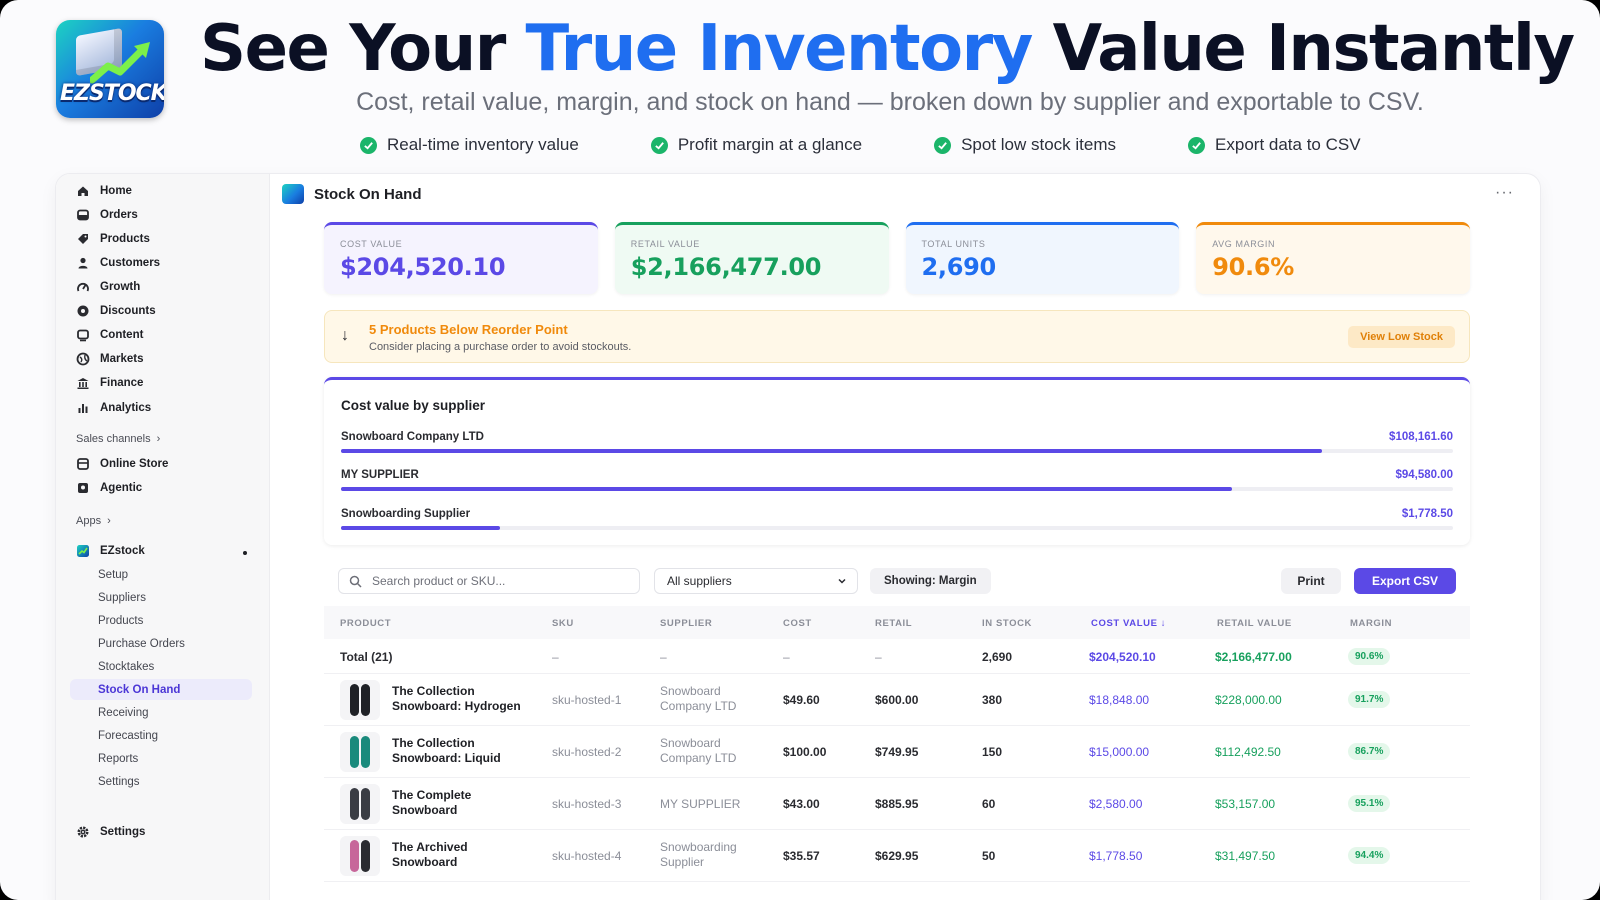  What do you see at coordinates (1405, 581) in the screenshot?
I see `export-csv-button: Export CSV` at bounding box center [1405, 581].